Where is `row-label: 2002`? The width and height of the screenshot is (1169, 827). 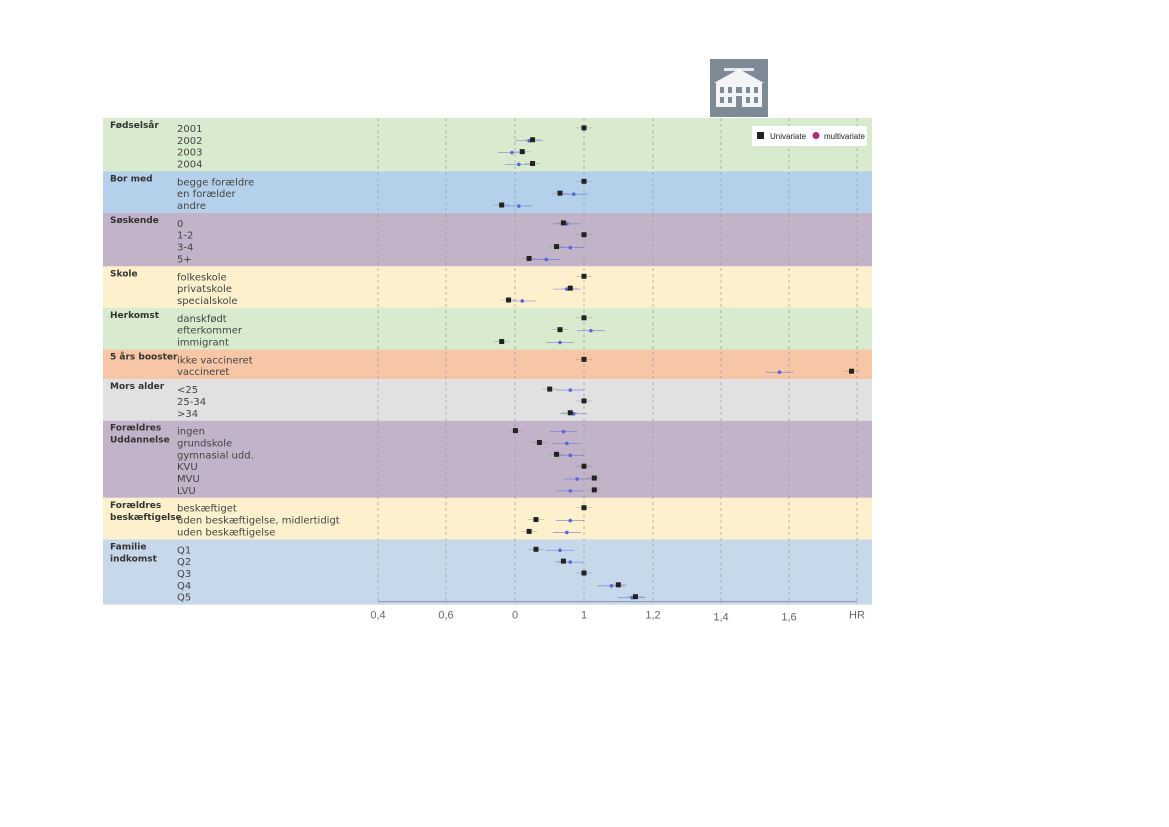 row-label: 2002 is located at coordinates (189, 141).